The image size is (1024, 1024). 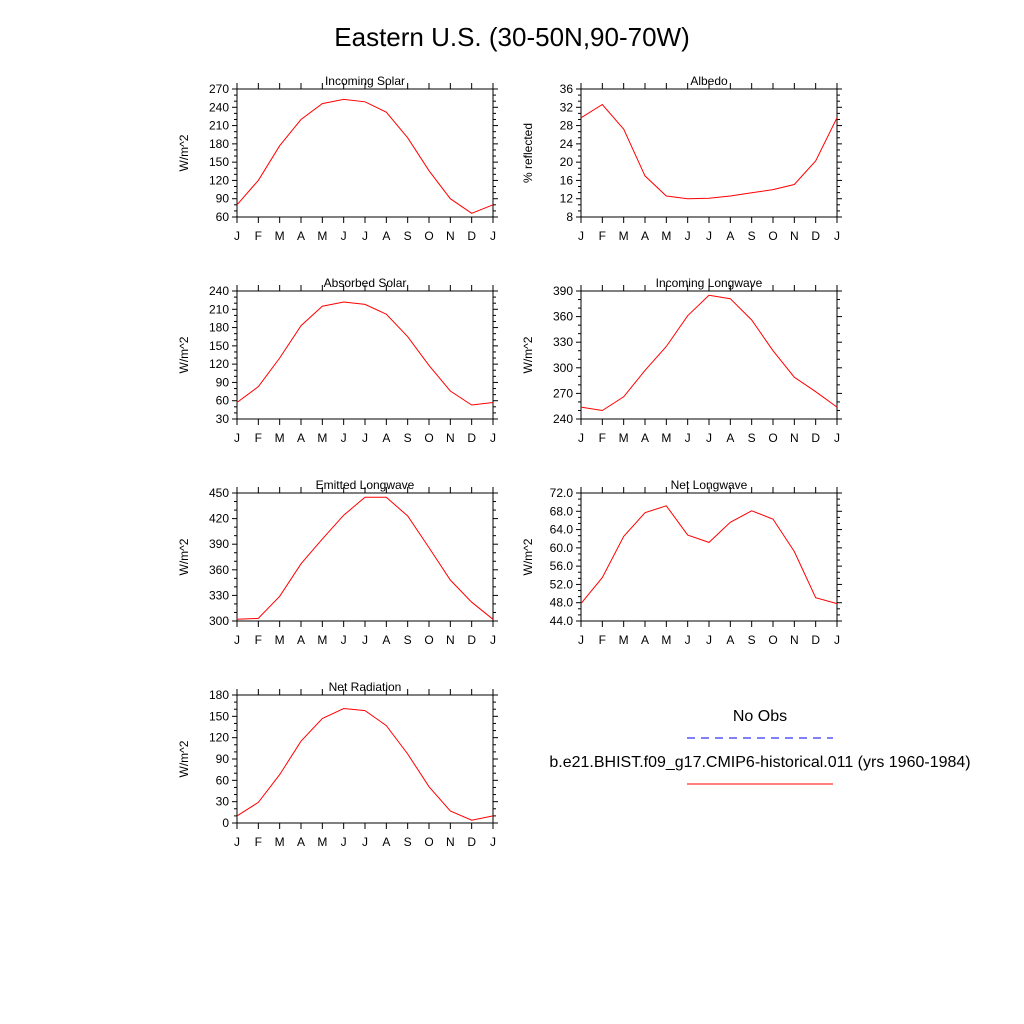 What do you see at coordinates (567, 107) in the screenshot?
I see `y-tick-label: 32` at bounding box center [567, 107].